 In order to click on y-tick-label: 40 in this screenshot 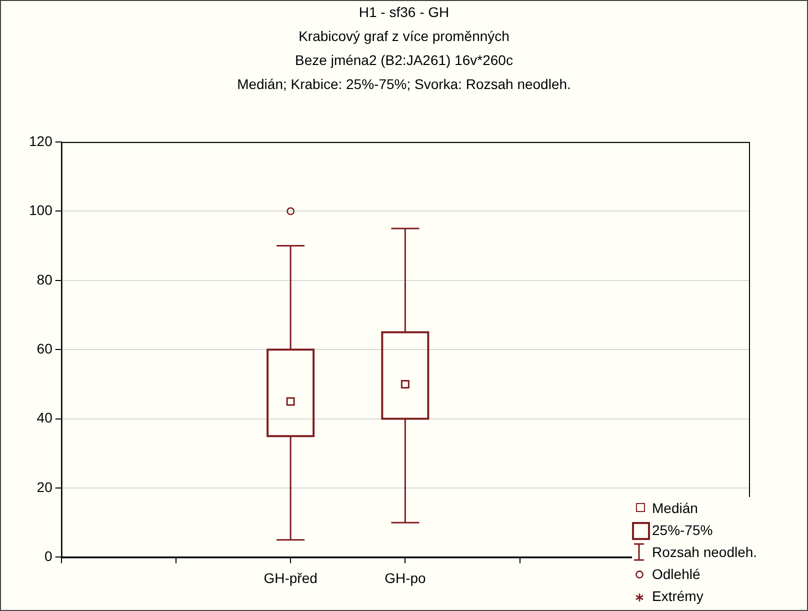, I will do `click(44, 418)`.